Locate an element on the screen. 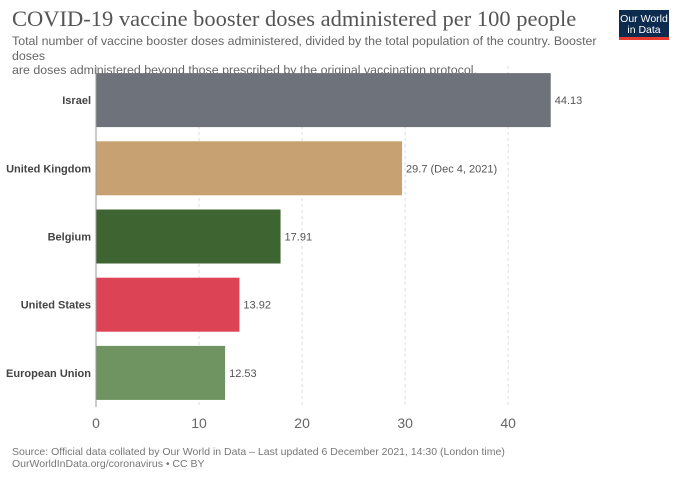  category-label-4: European Union is located at coordinates (48, 374).